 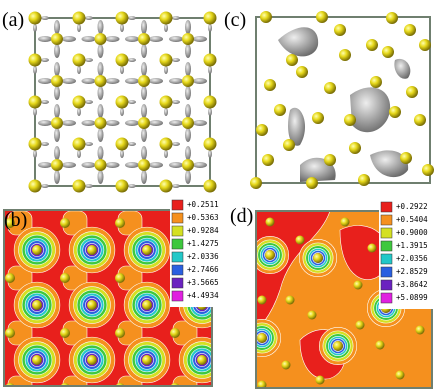 I want to click on legend-label: +2.8529, so click(x=412, y=271).